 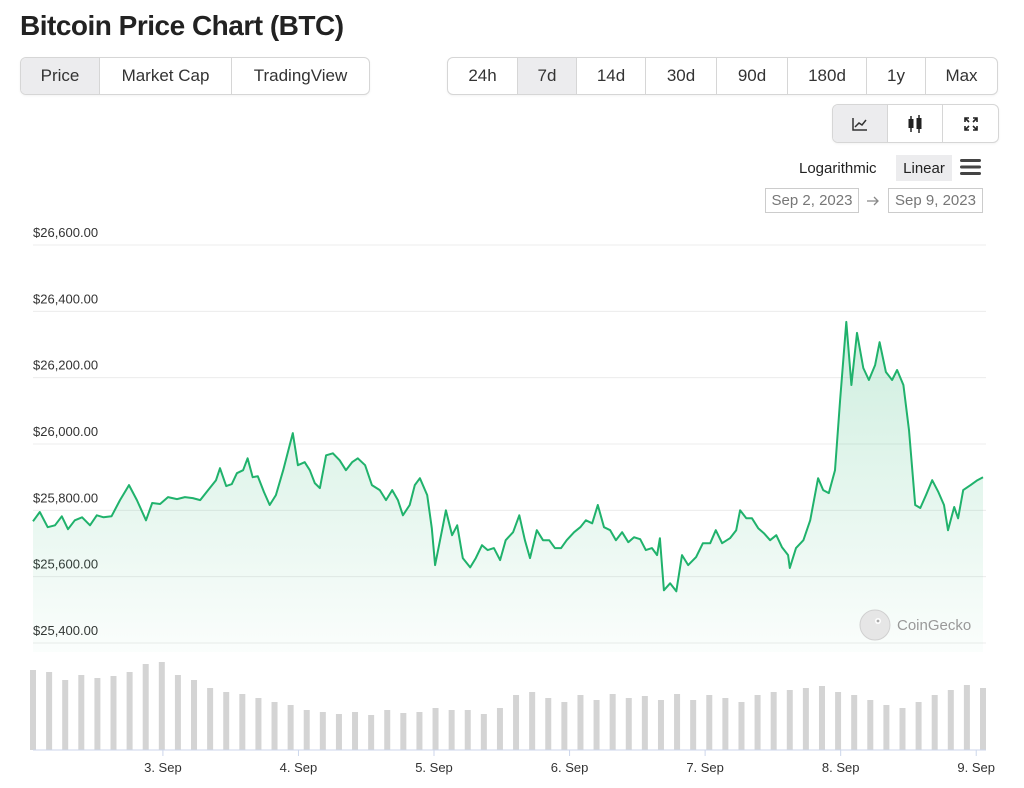 I want to click on date-to: Sep 9, 2023, so click(x=935, y=200).